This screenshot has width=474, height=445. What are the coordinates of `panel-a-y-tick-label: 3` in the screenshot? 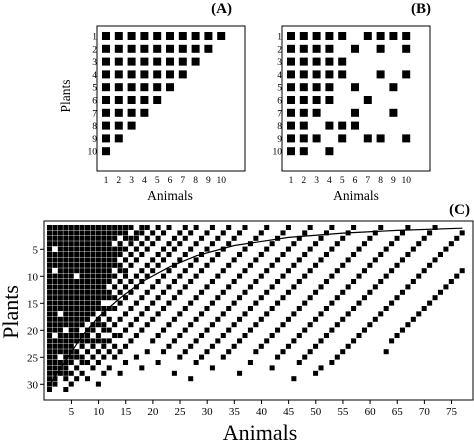 It's located at (94, 63).